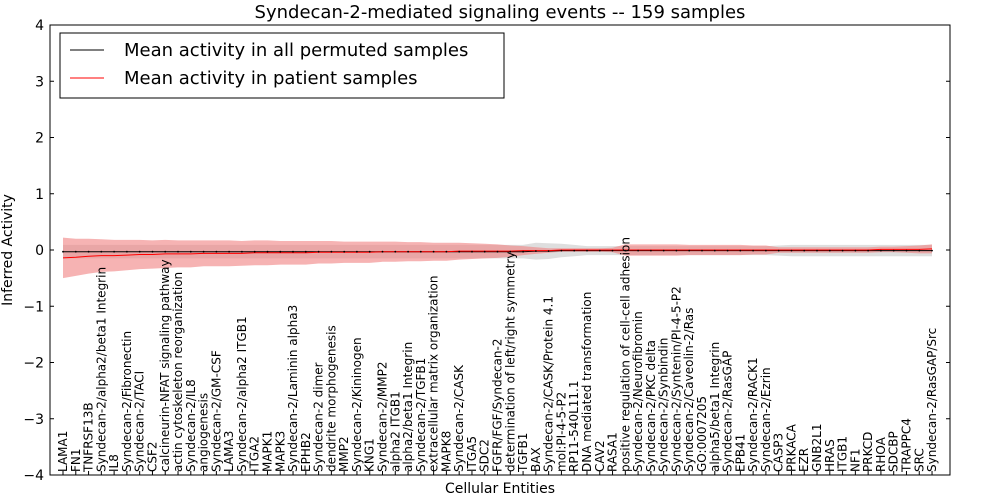 The image size is (1000, 500). Describe the element at coordinates (472, 454) in the screenshot. I see `x-tick-label: ITGA5` at that location.